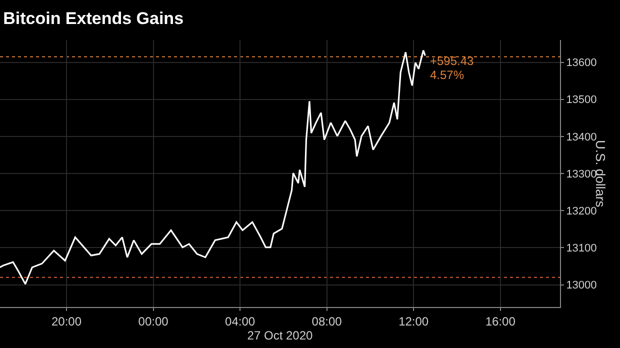 The height and width of the screenshot is (348, 620). I want to click on y-tick-label: 13200, so click(581, 211).